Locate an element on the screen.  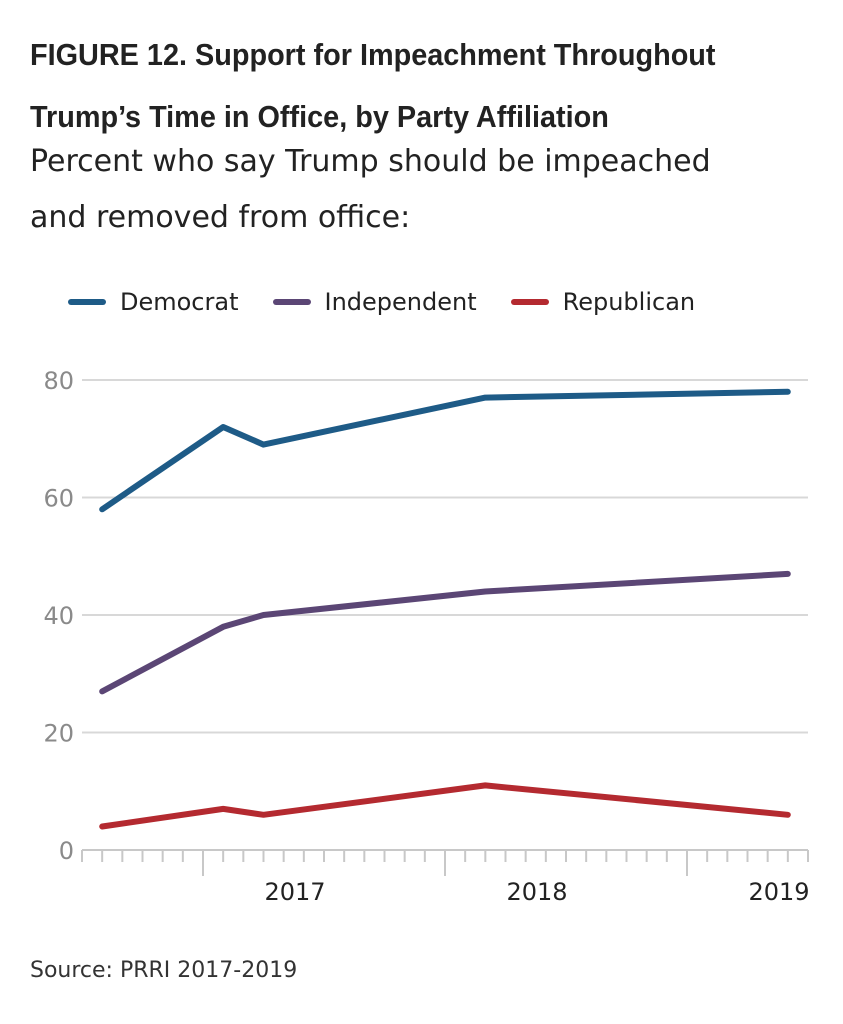
y-axis-tick-labels: 0 20 40 60 80 is located at coordinates (58, 616).